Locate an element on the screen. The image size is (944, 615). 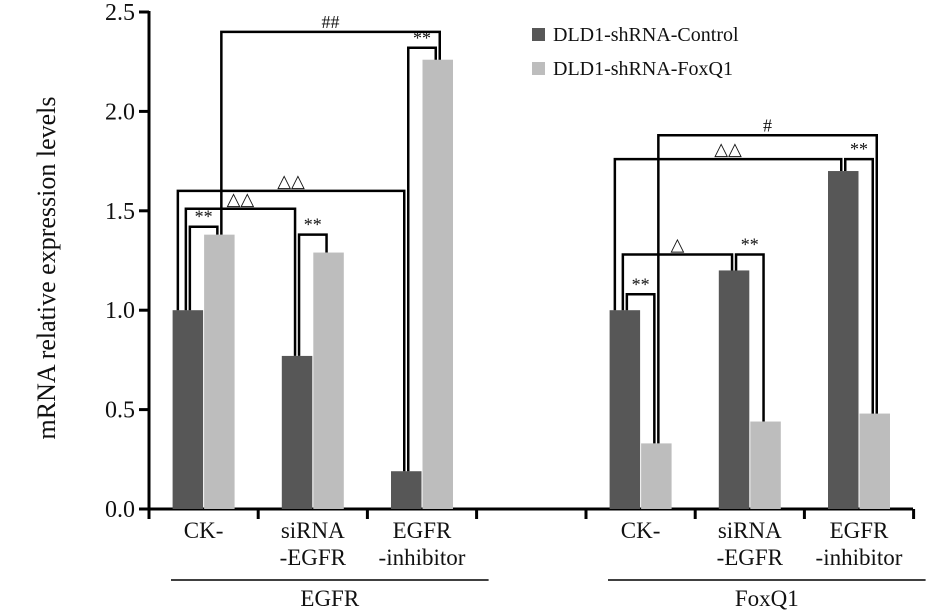
group-label-egfr: EGFR is located at coordinates (329, 598).